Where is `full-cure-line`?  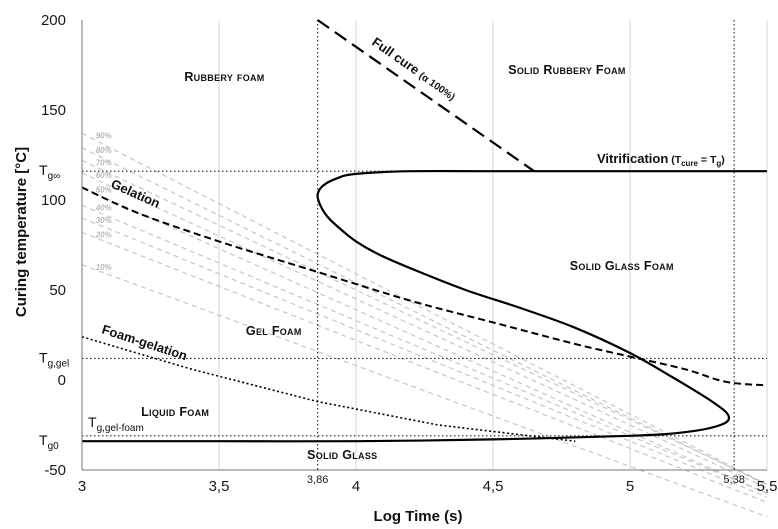
full-cure-line is located at coordinates (425, 96).